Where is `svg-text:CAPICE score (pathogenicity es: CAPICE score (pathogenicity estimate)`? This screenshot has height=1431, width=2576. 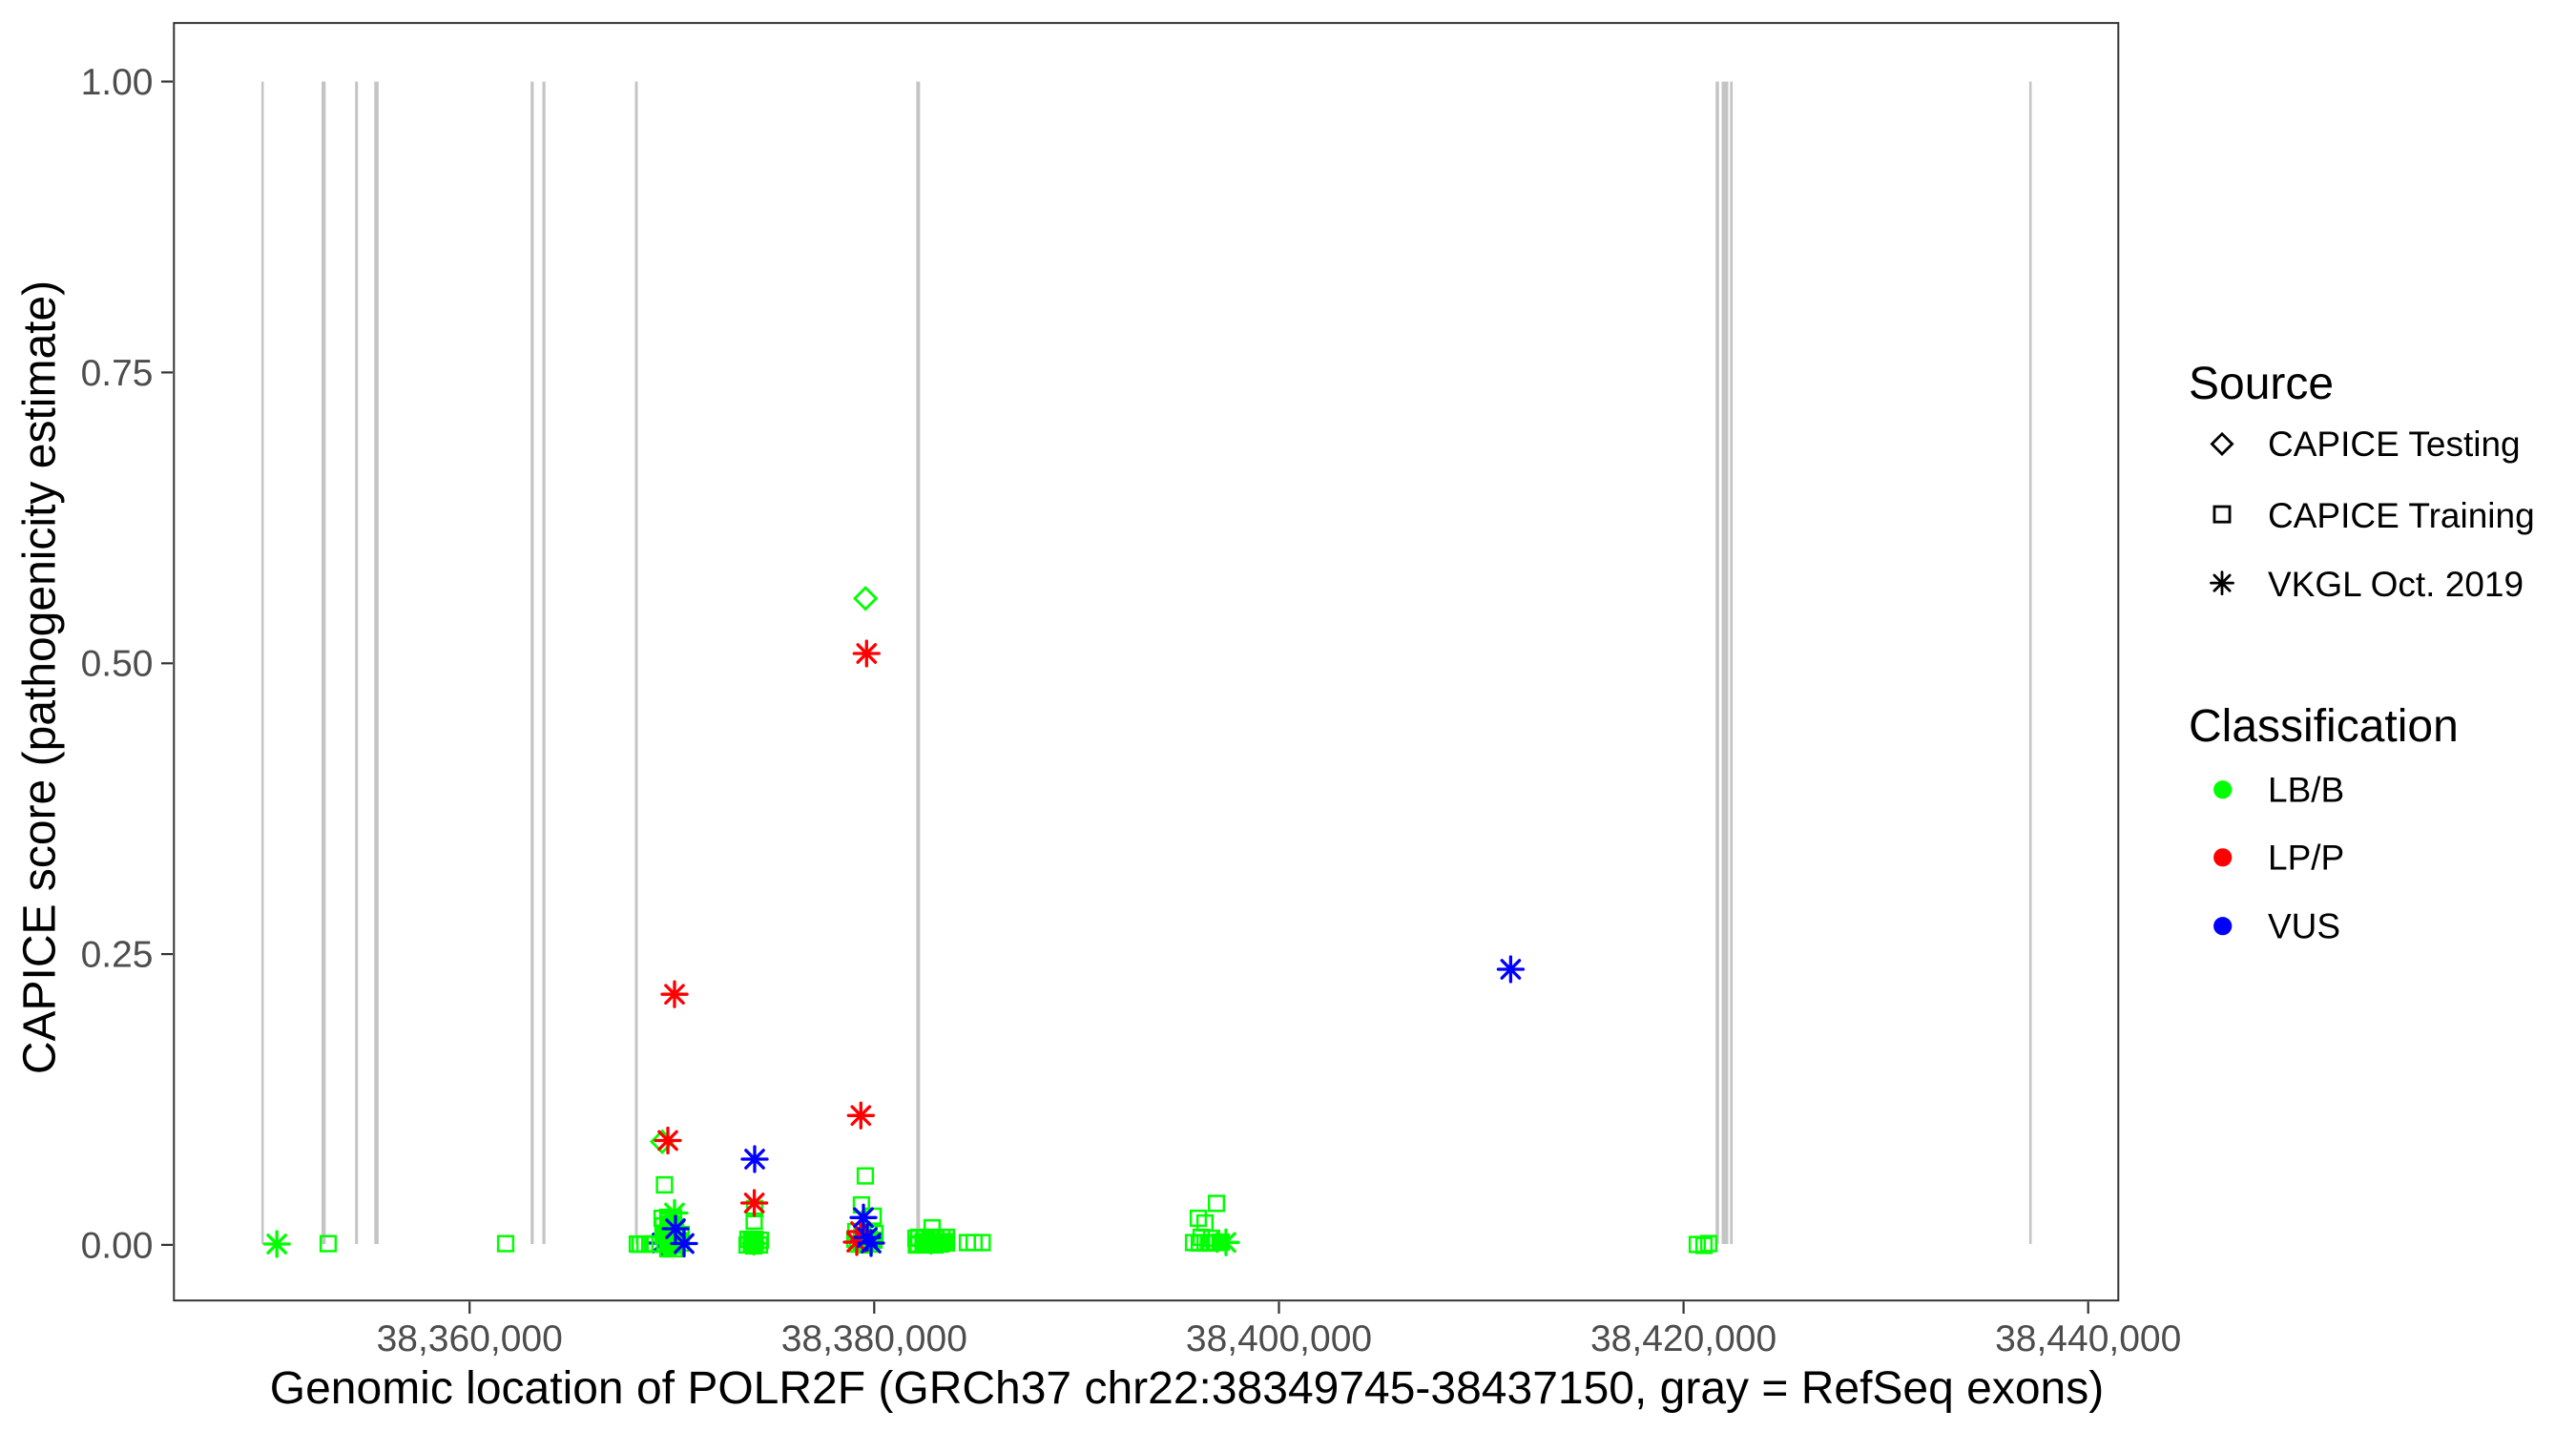 svg-text:CAPICE score (pathogenicity es: CAPICE score (pathogenicity estimate) is located at coordinates (40, 677).